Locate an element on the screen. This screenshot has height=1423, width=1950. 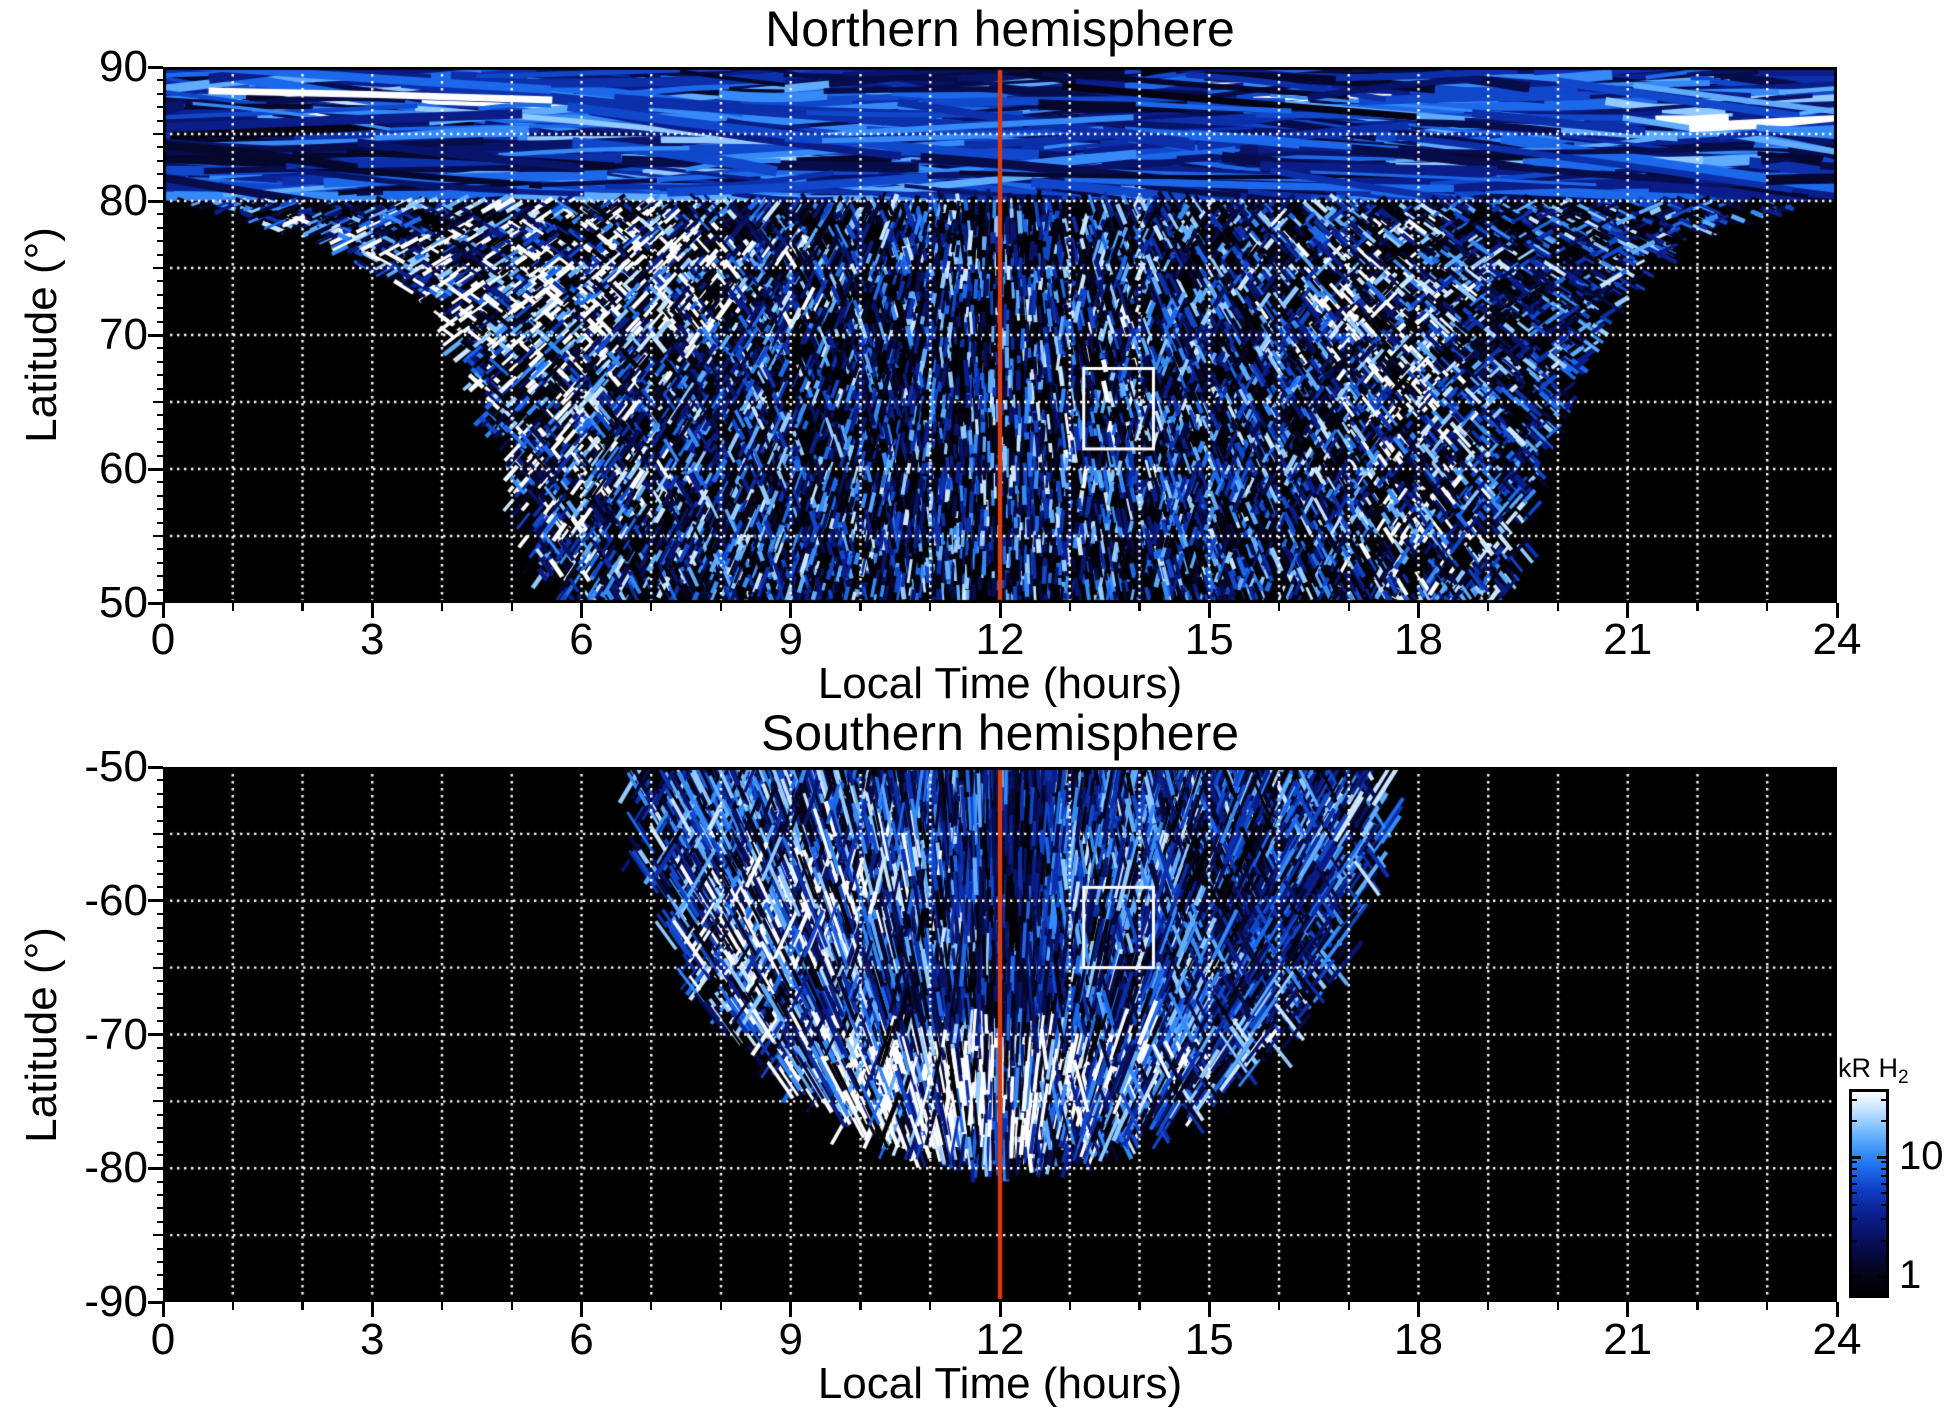
y-tick-label: -90 is located at coordinates (116, 1301).